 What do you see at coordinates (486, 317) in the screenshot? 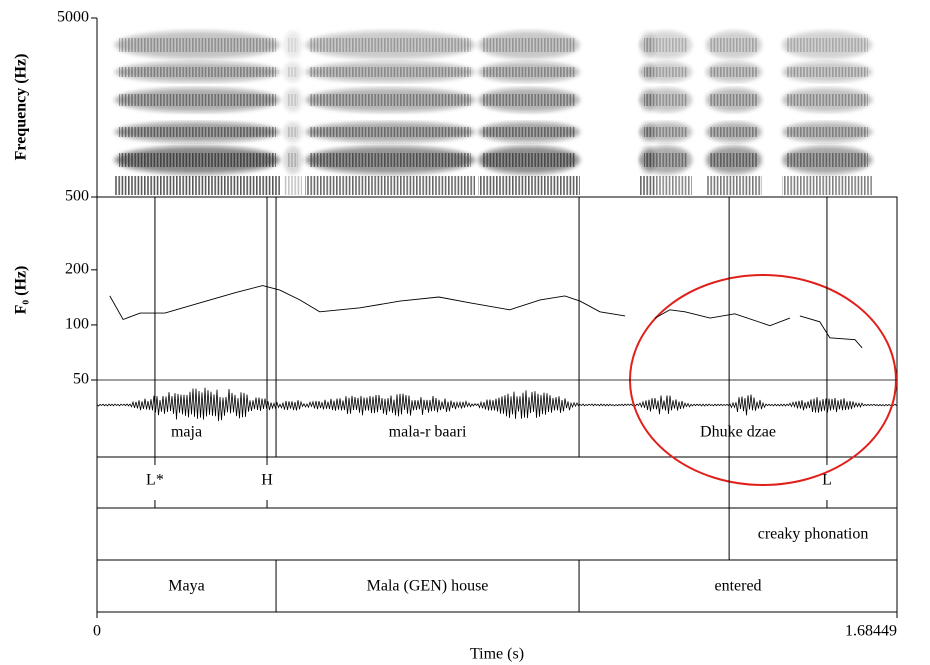
I see `f0-contour` at bounding box center [486, 317].